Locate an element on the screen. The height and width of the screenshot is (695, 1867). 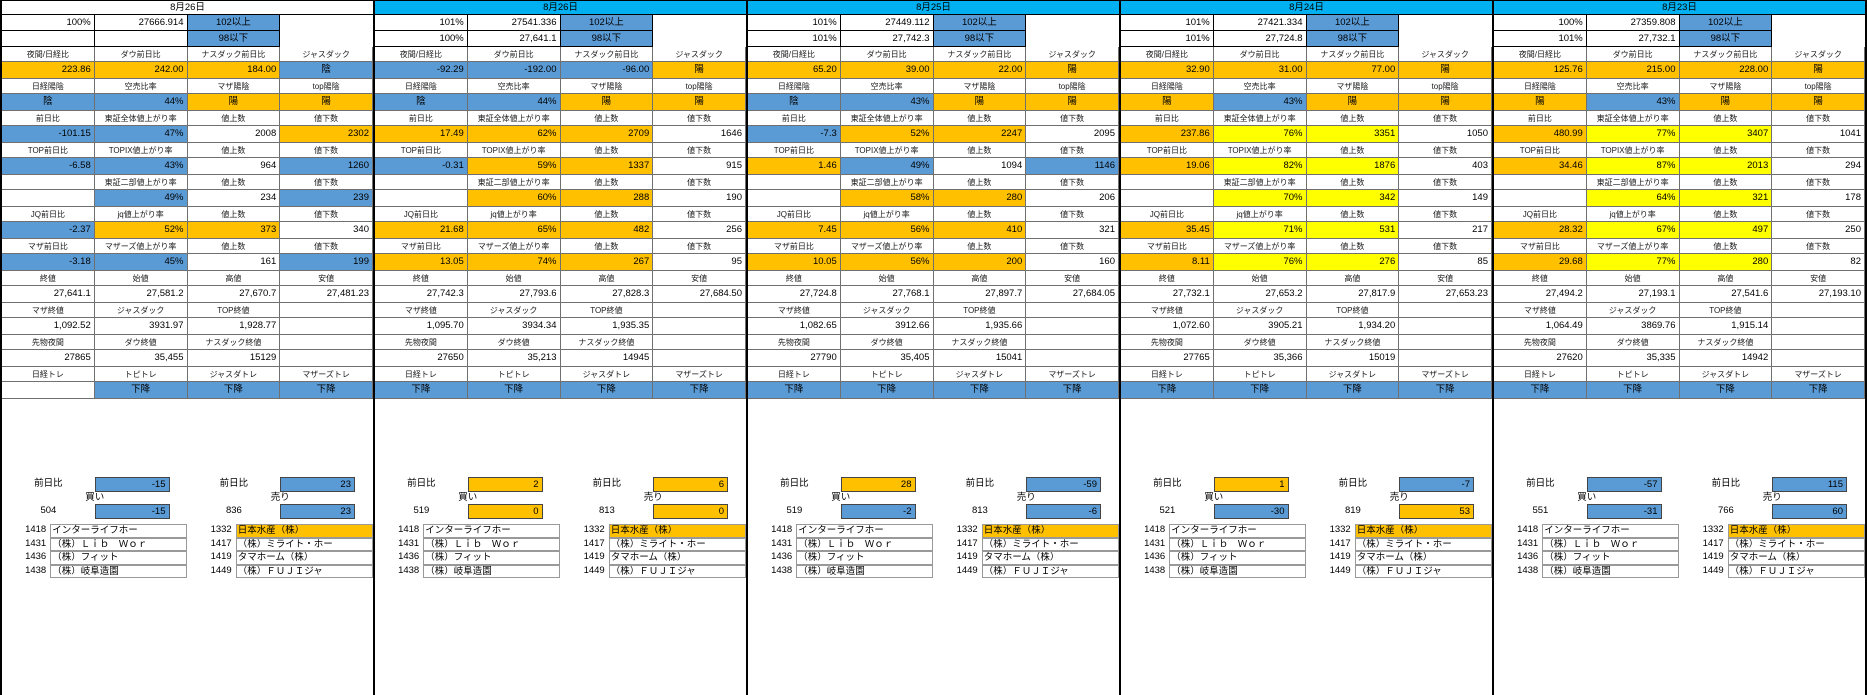
value-cell: 1,082.65 is located at coordinates (794, 326).